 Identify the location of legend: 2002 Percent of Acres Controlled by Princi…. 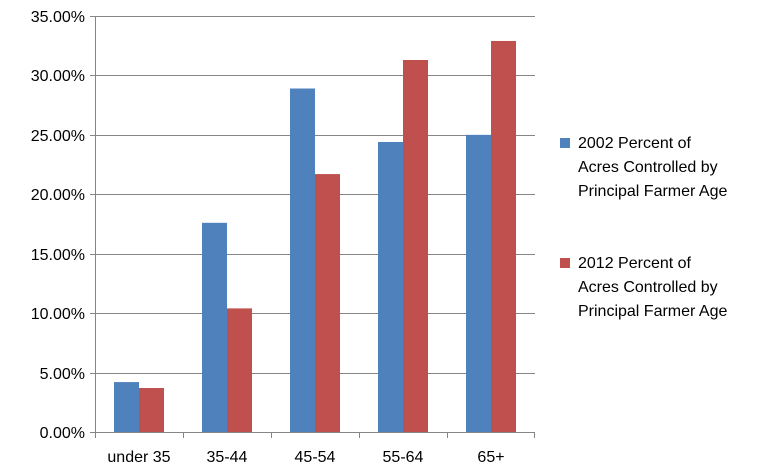
(643, 227).